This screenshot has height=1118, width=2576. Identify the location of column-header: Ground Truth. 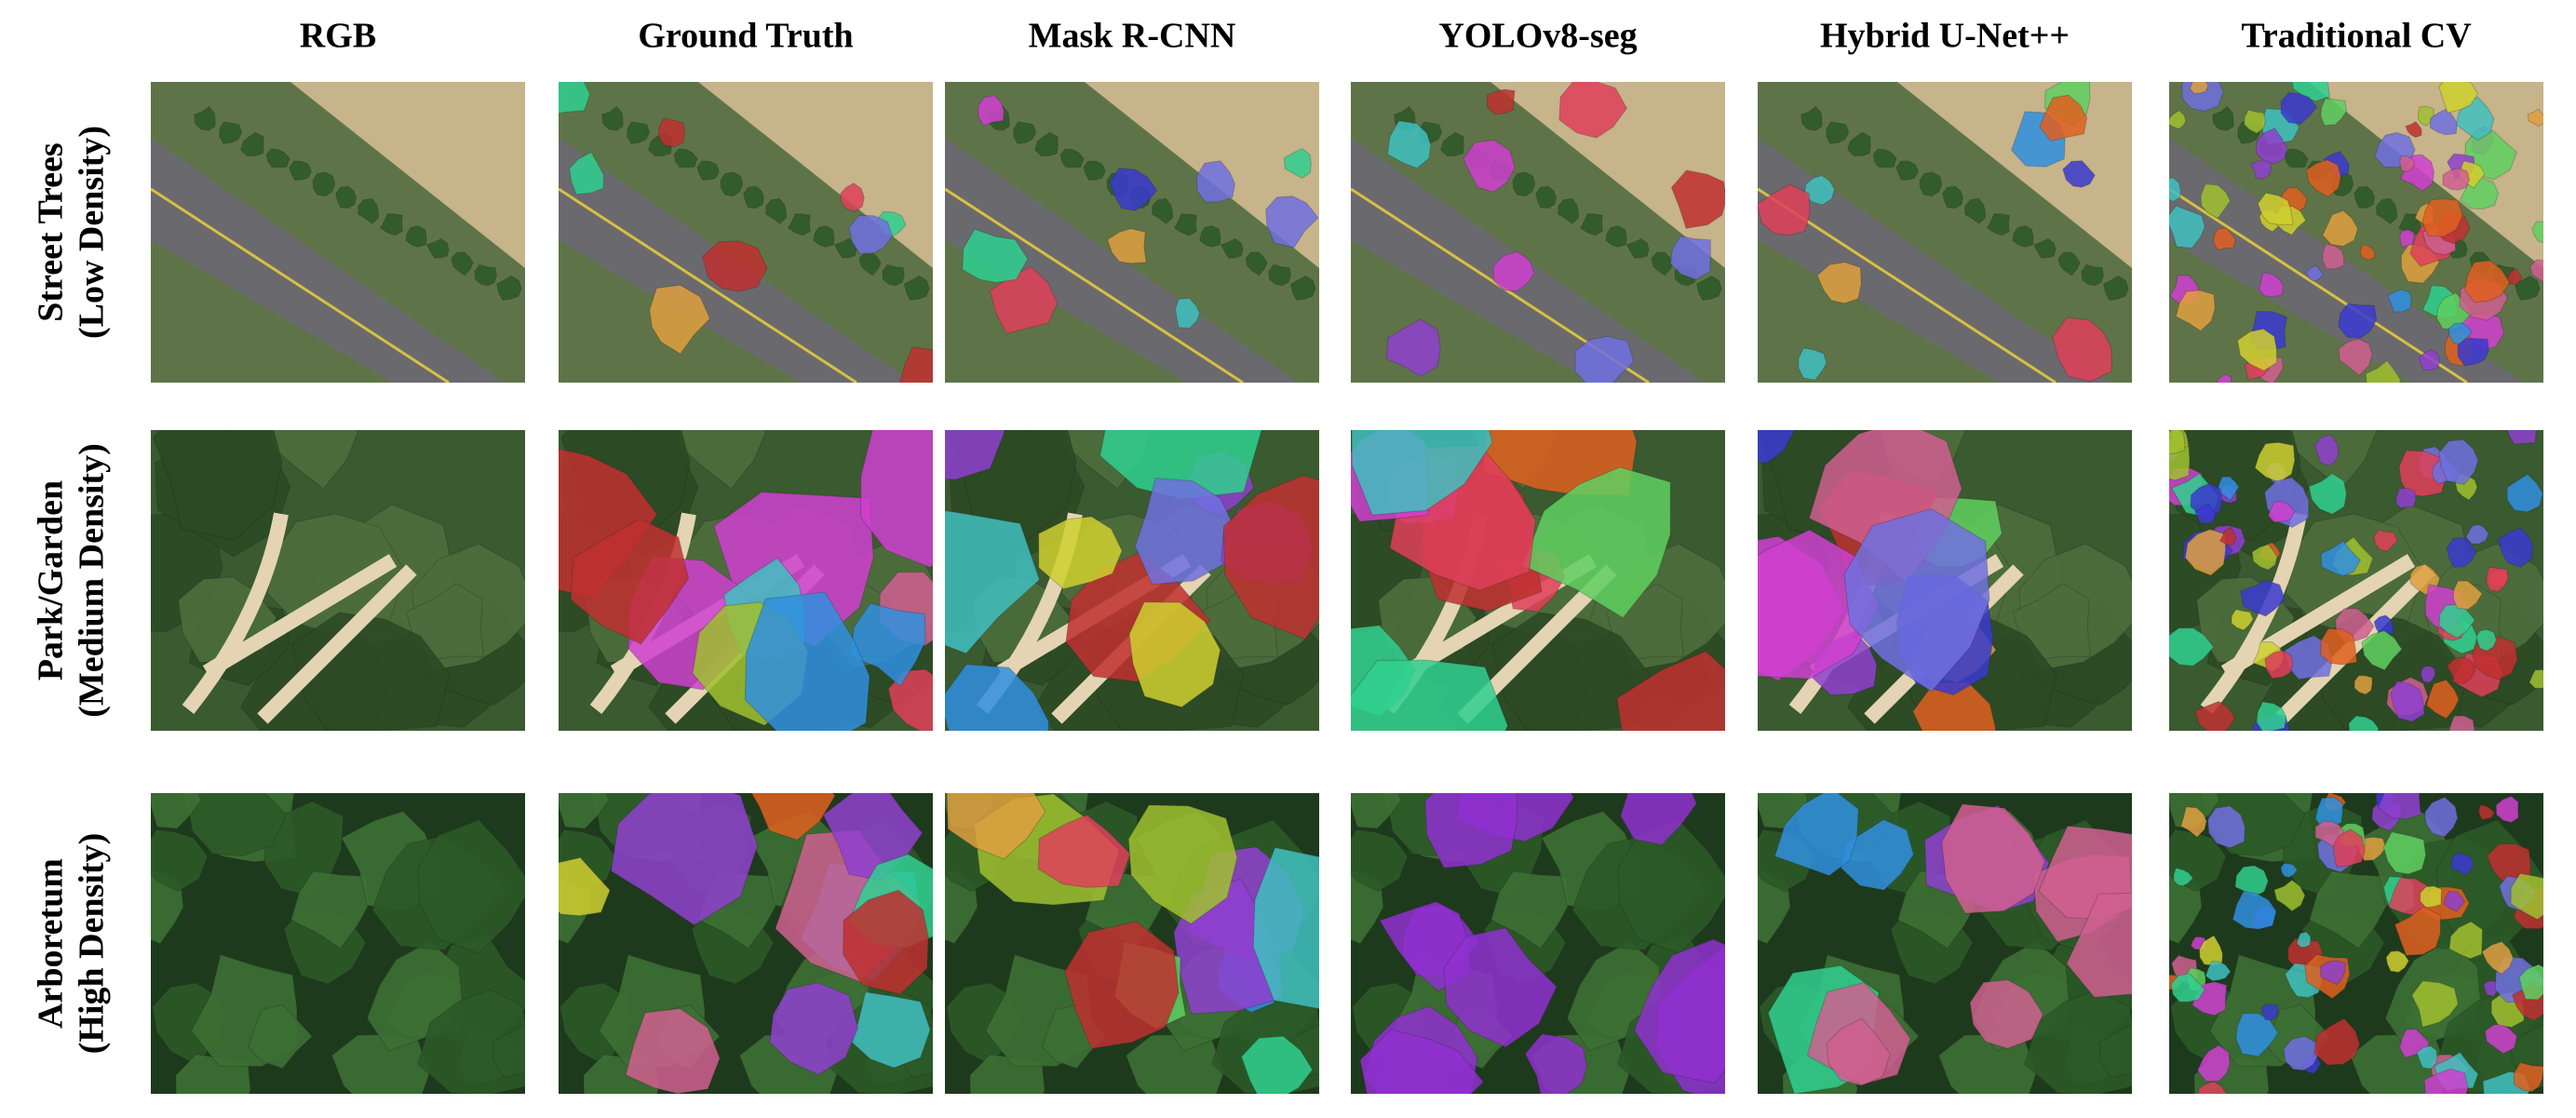
(745, 36).